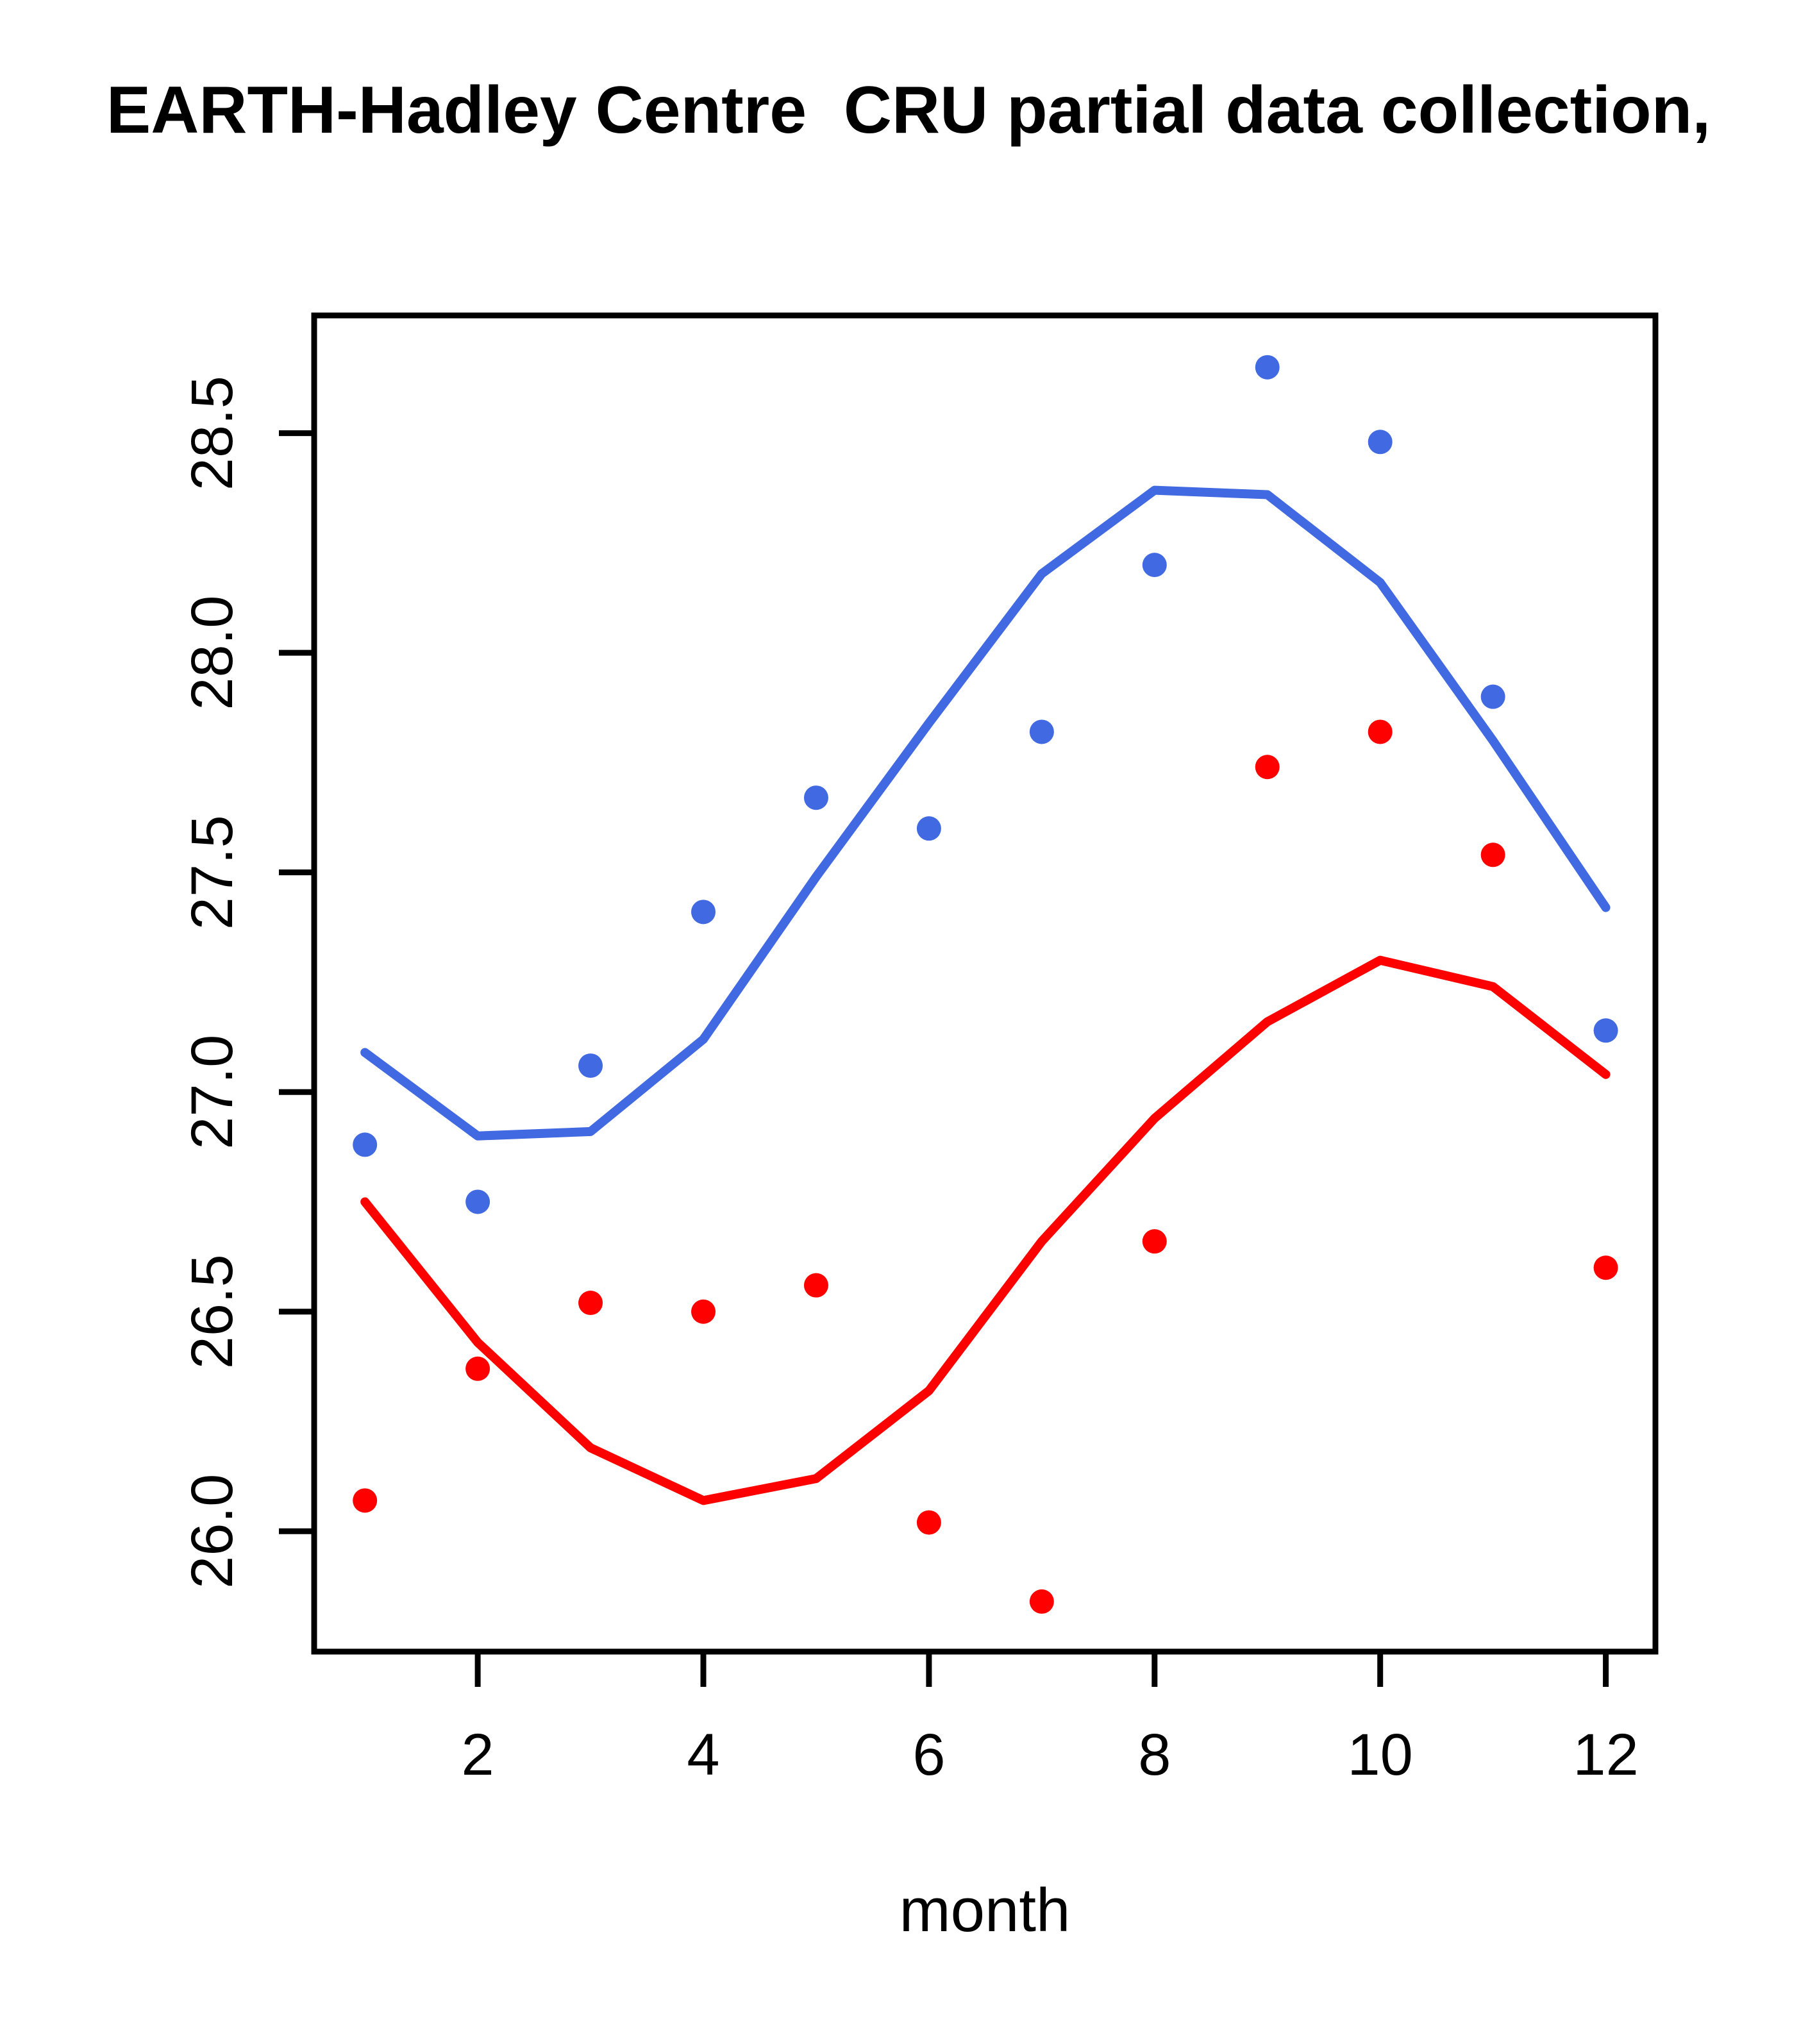  I want to click on y-axis-tick-label: 28.5, so click(212, 433).